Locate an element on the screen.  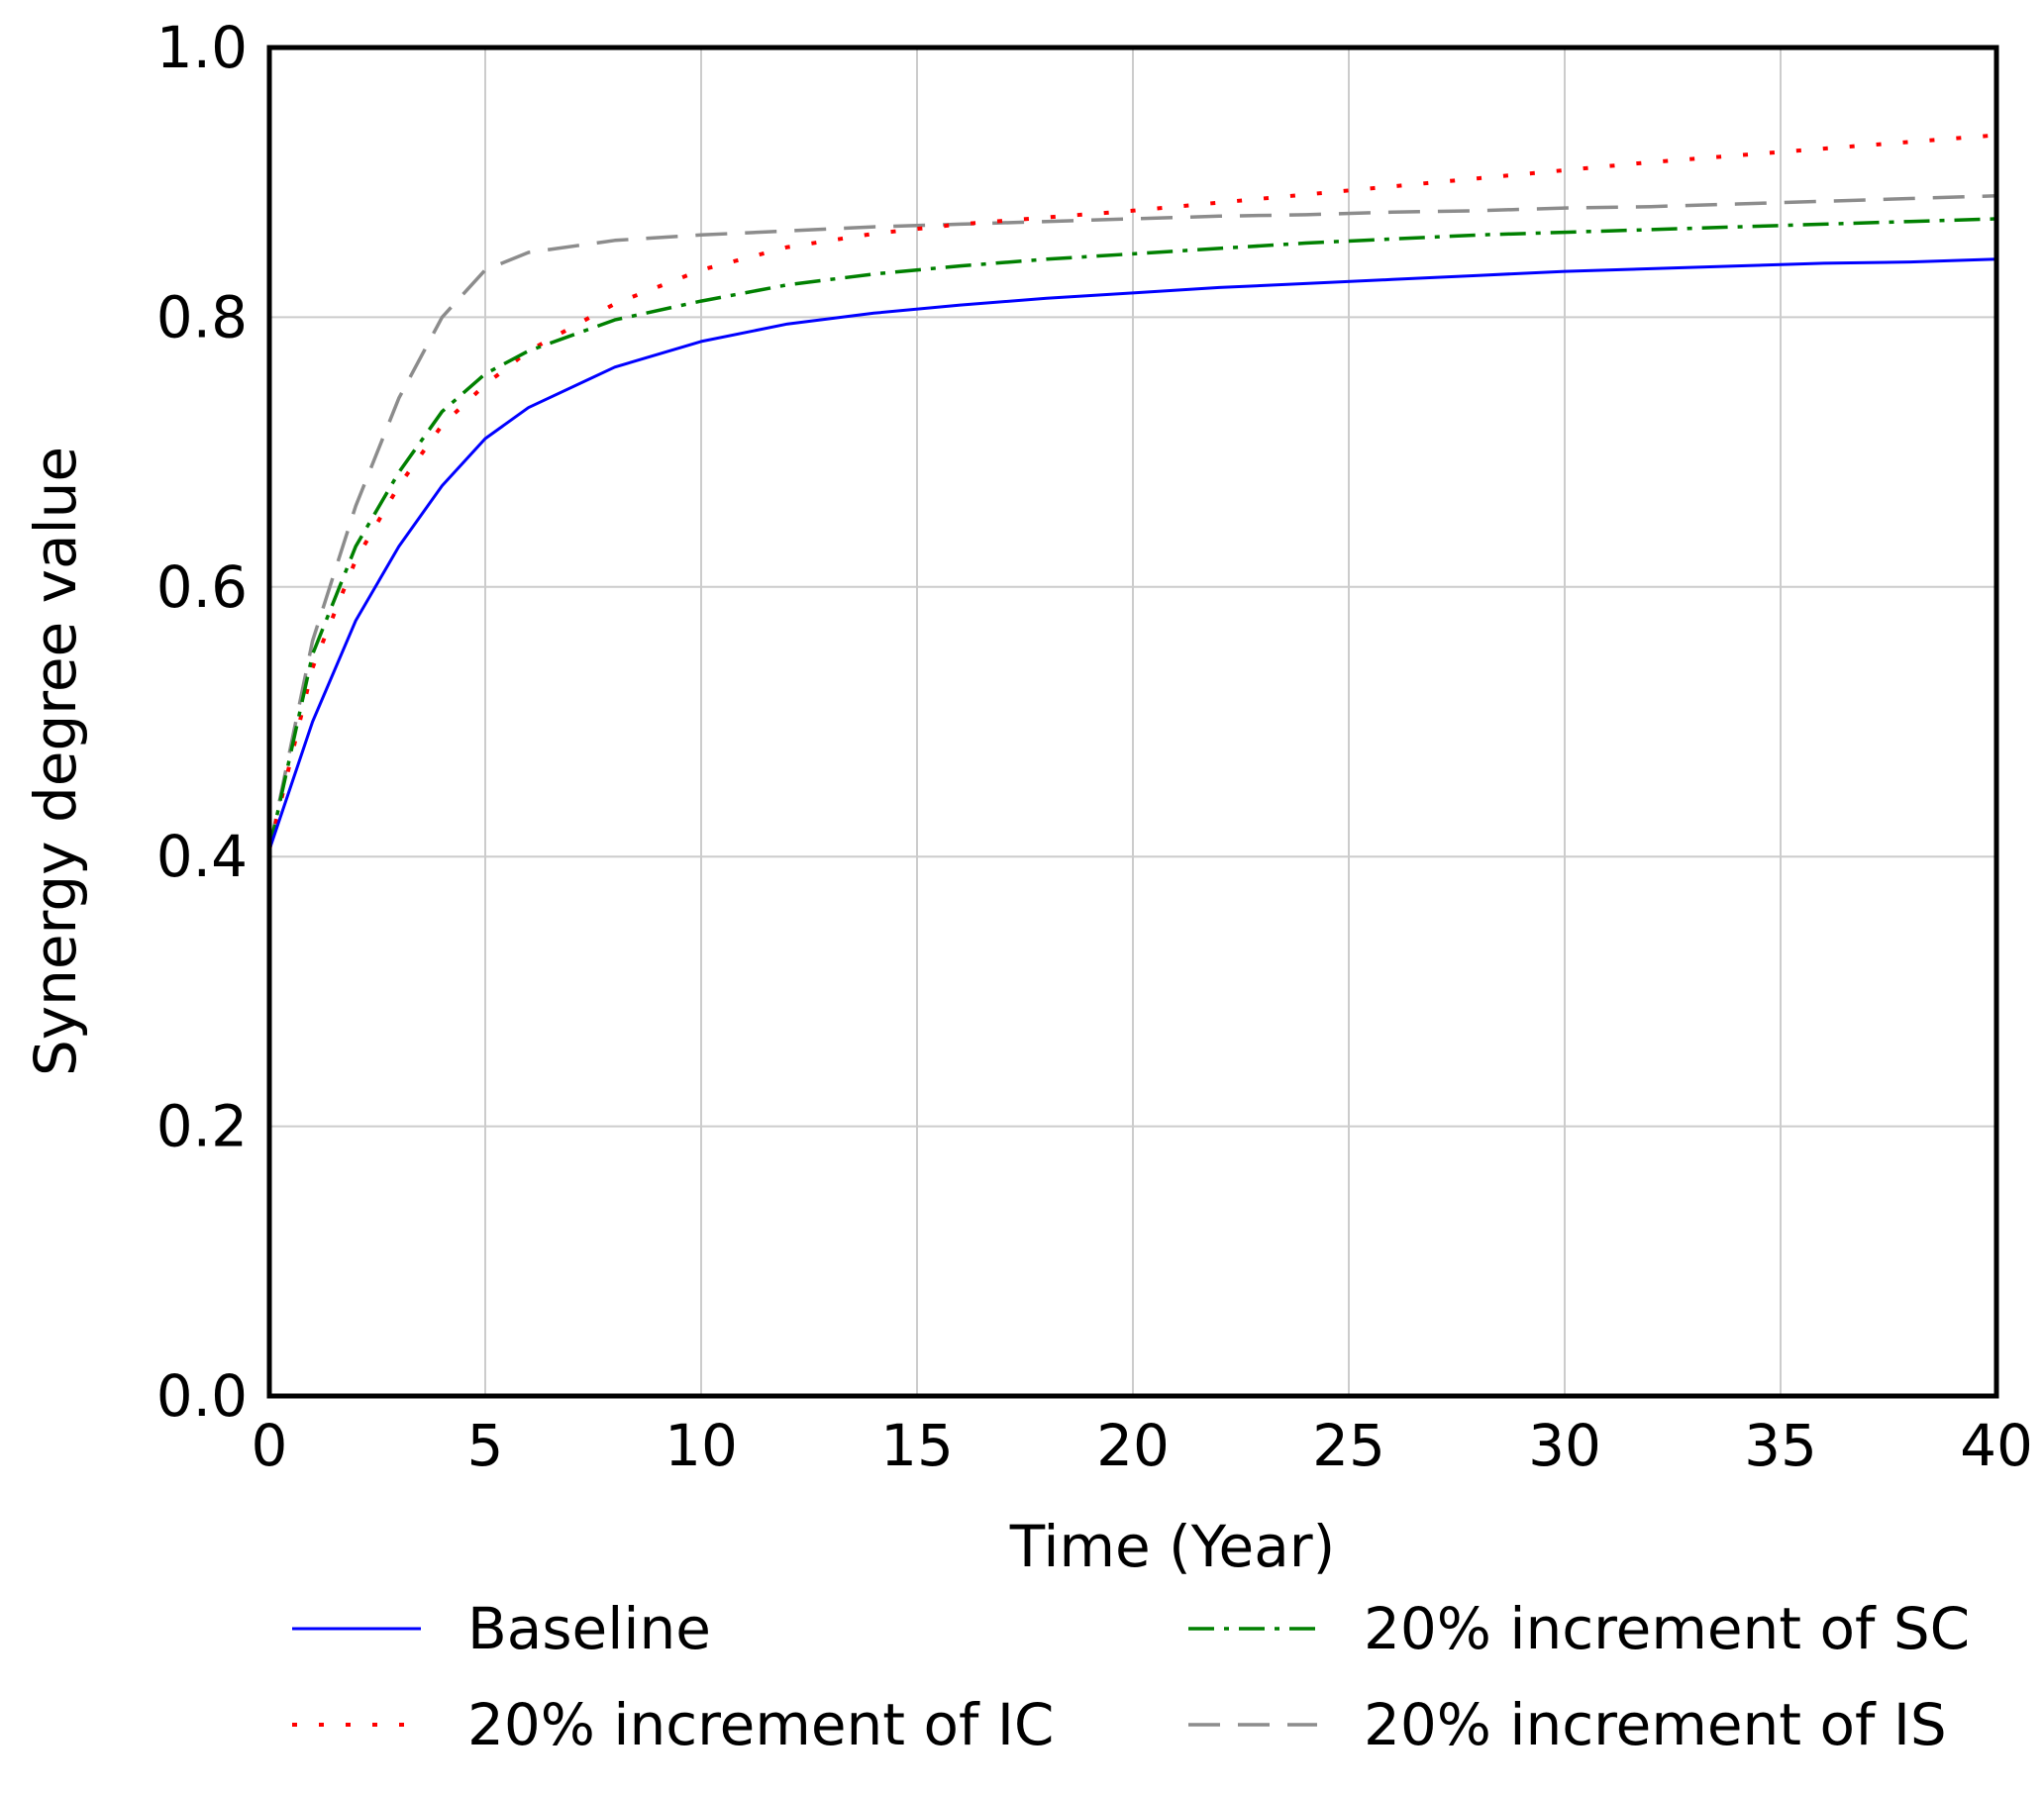
x-axis-ticks: 0 5 10 15 20 25 30 35 40 is located at coordinates (1142, 1445).